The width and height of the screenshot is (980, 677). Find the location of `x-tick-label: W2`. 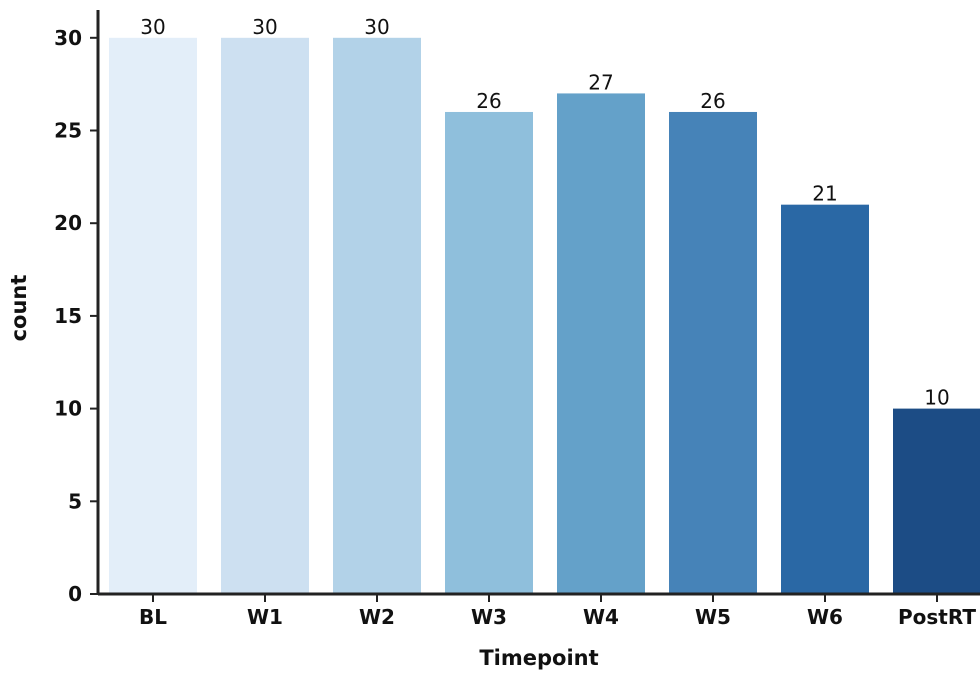

x-tick-label: W2 is located at coordinates (377, 617).